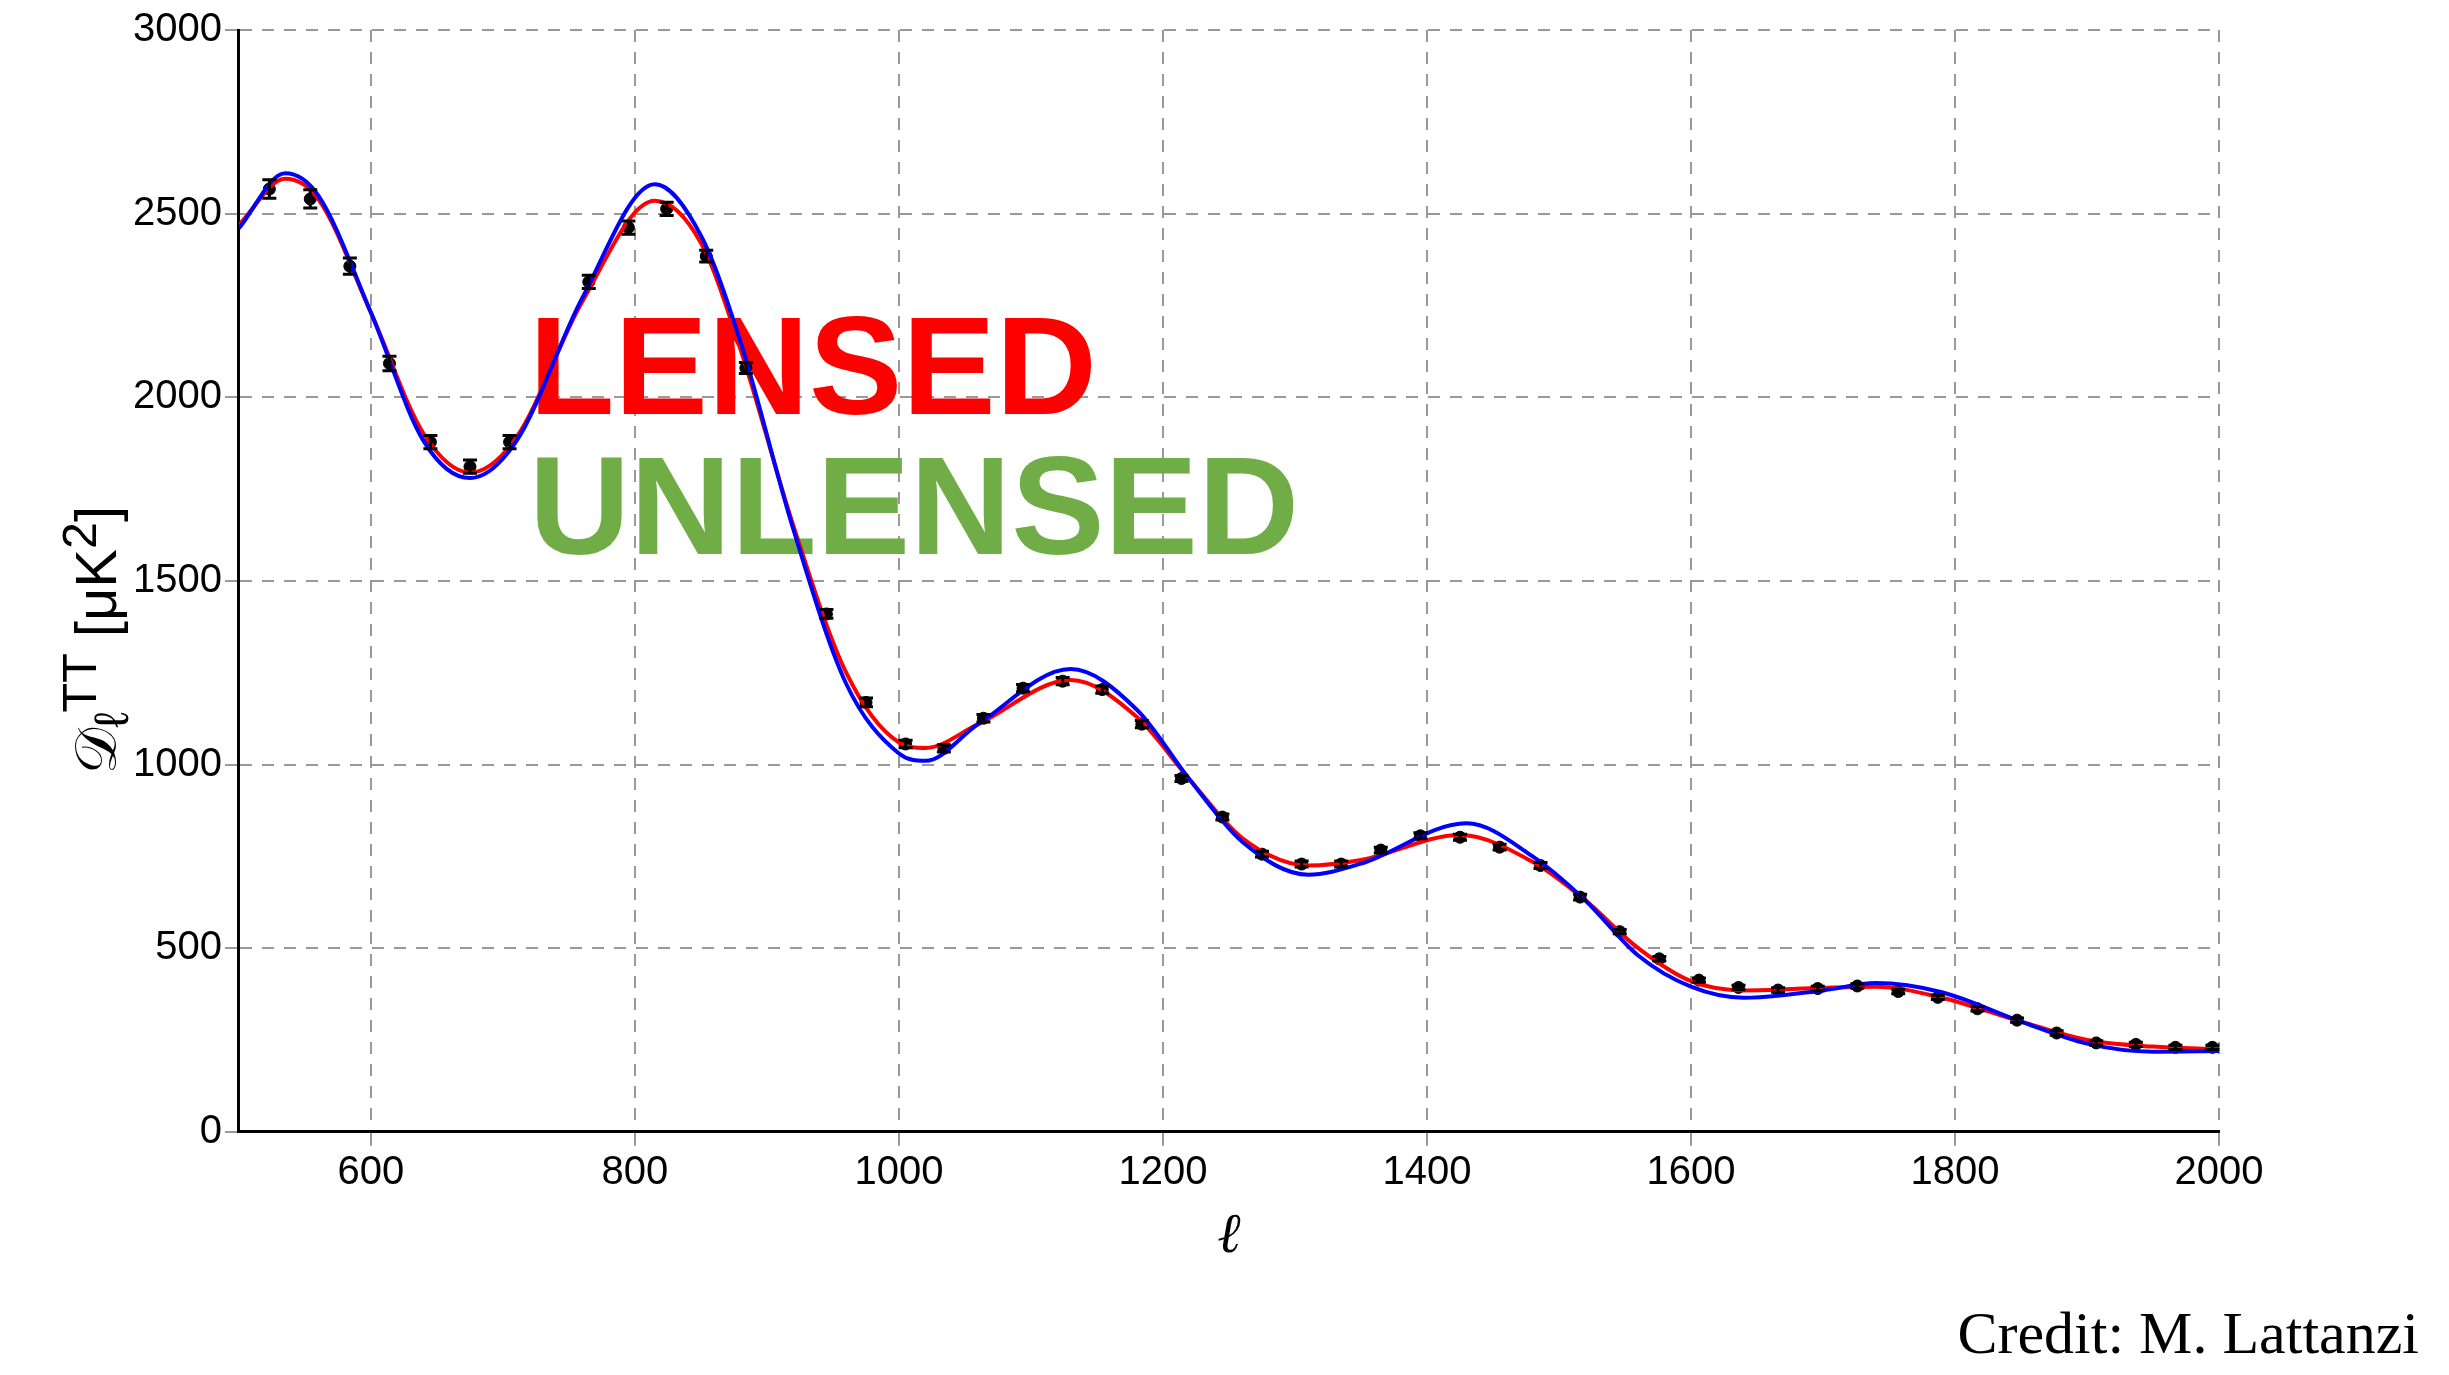 This screenshot has height=1375, width=2449. I want to click on y-tick-label: 2000, so click(177, 394).